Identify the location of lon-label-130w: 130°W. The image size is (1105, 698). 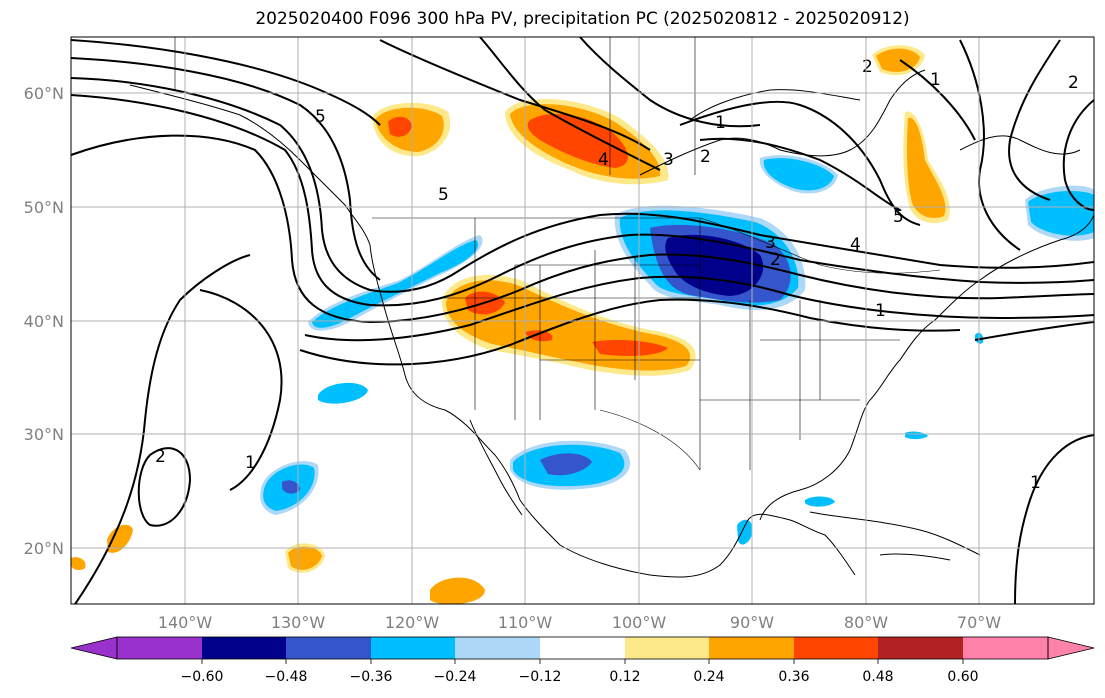
(298, 622).